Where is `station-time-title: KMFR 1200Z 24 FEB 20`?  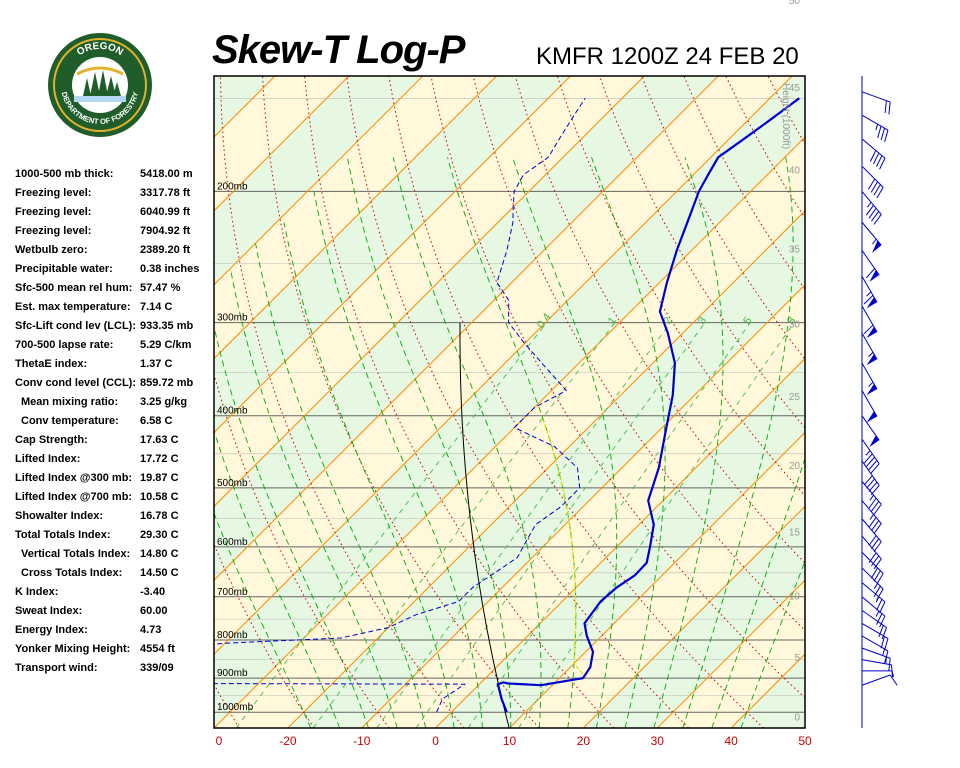 station-time-title: KMFR 1200Z 24 FEB 20 is located at coordinates (667, 56).